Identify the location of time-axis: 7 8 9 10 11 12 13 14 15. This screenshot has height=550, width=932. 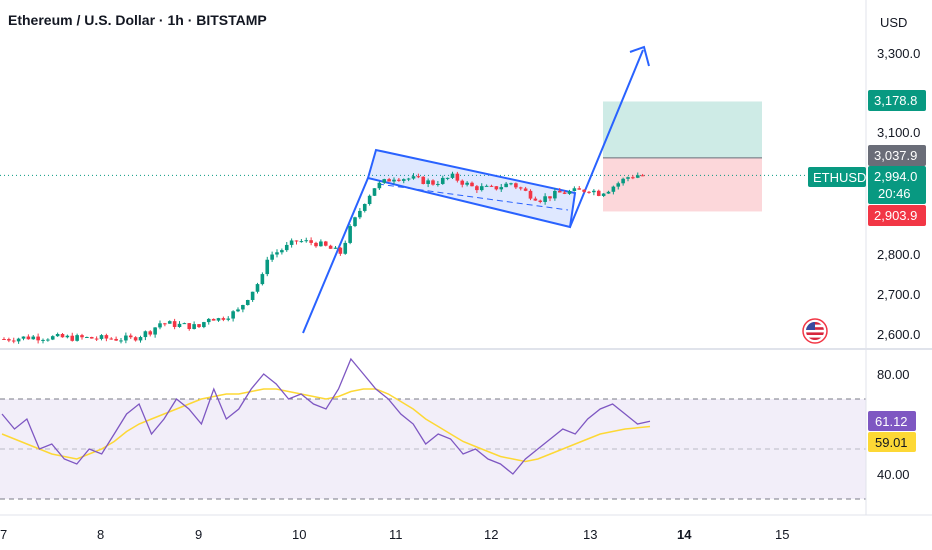
(394, 534).